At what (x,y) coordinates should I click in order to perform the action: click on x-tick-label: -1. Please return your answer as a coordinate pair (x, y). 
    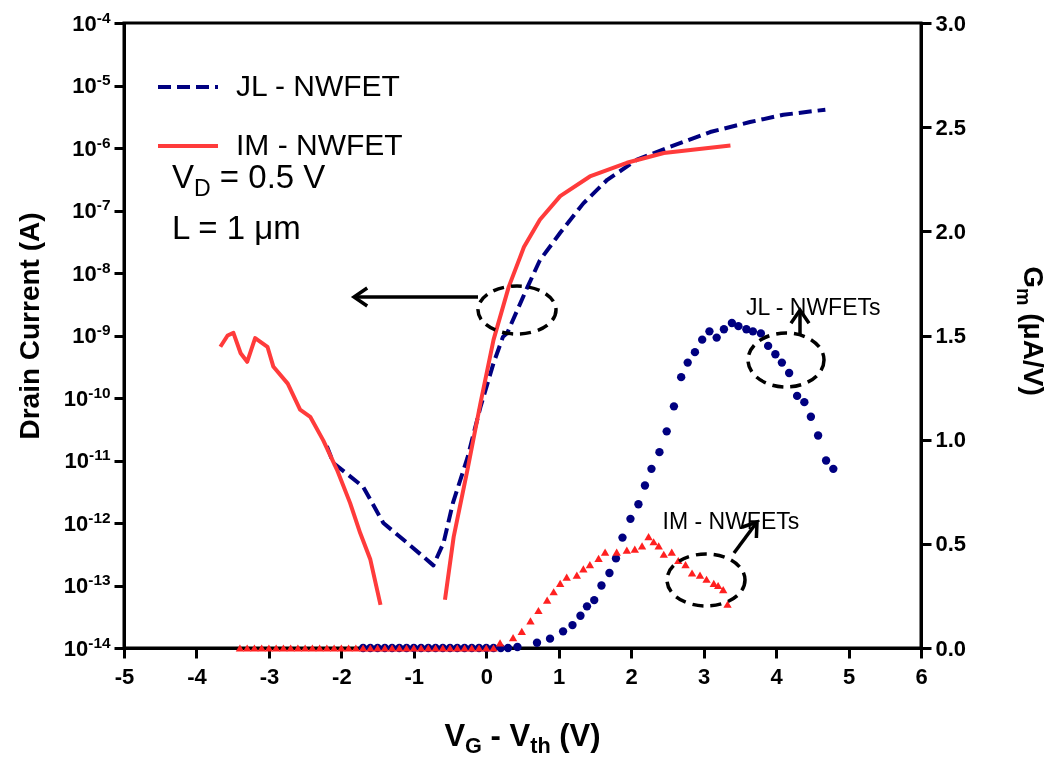
    Looking at the image, I should click on (414, 676).